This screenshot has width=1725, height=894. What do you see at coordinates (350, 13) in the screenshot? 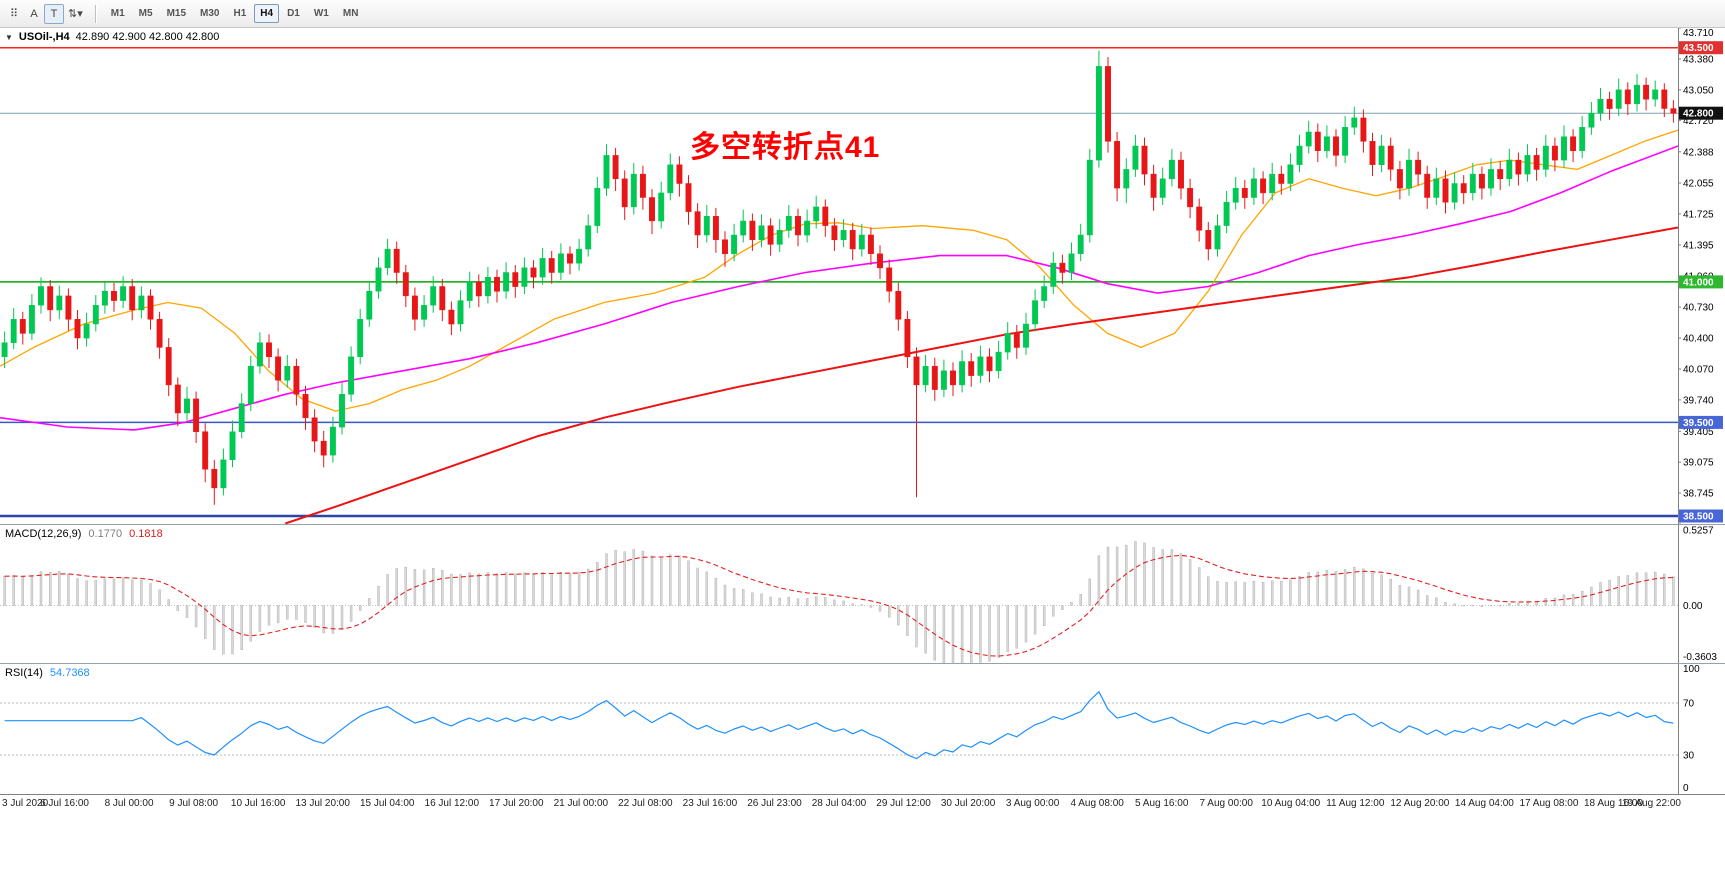
I see `timeframe-button-MN: MN` at bounding box center [350, 13].